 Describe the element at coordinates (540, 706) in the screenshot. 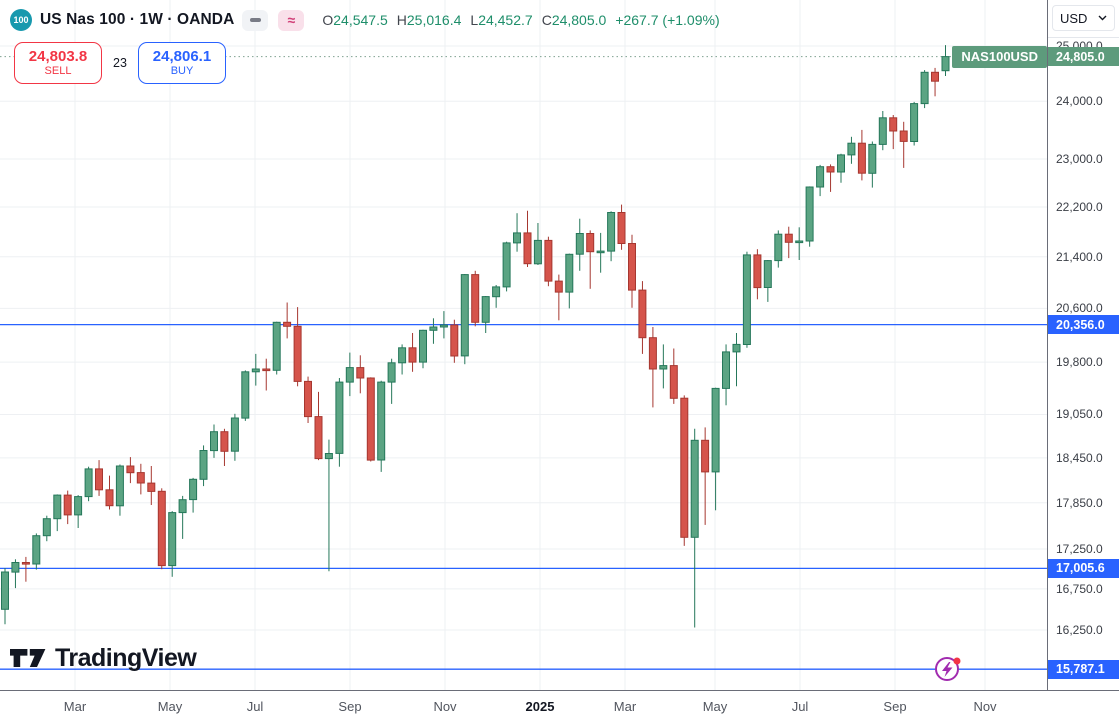

I see `time-axis-label: 2025` at that location.